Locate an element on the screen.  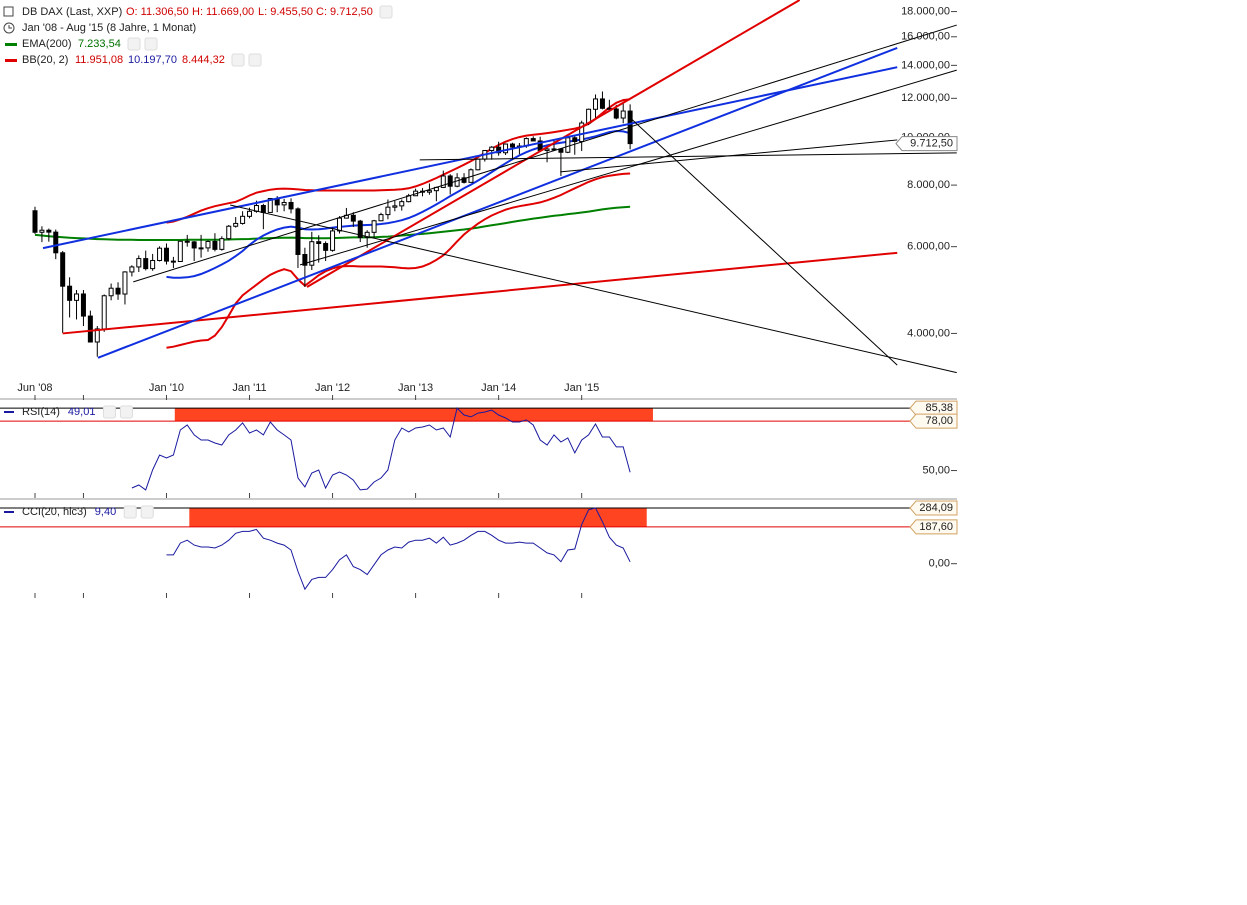
clock-hand is located at coordinates (10, 27).